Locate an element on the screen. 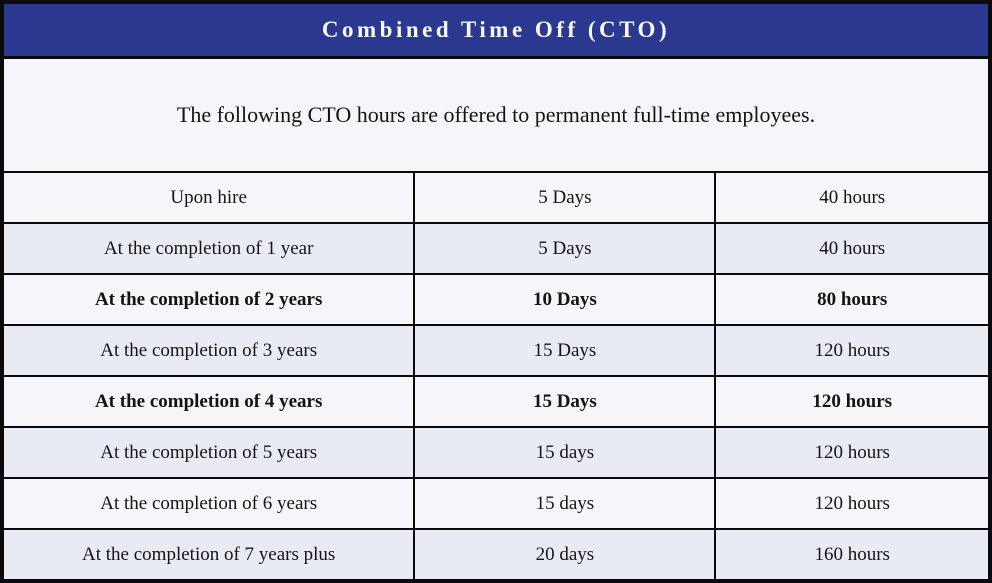 The image size is (992, 583). page-title: Combined Time Off (CTO) is located at coordinates (496, 29).